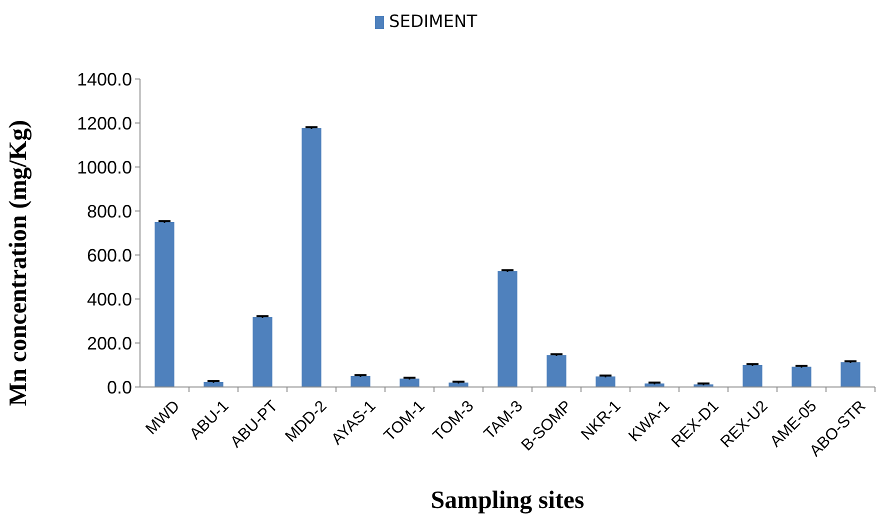  Describe the element at coordinates (507, 500) in the screenshot. I see `x-axis-title: Sampling sites` at that location.